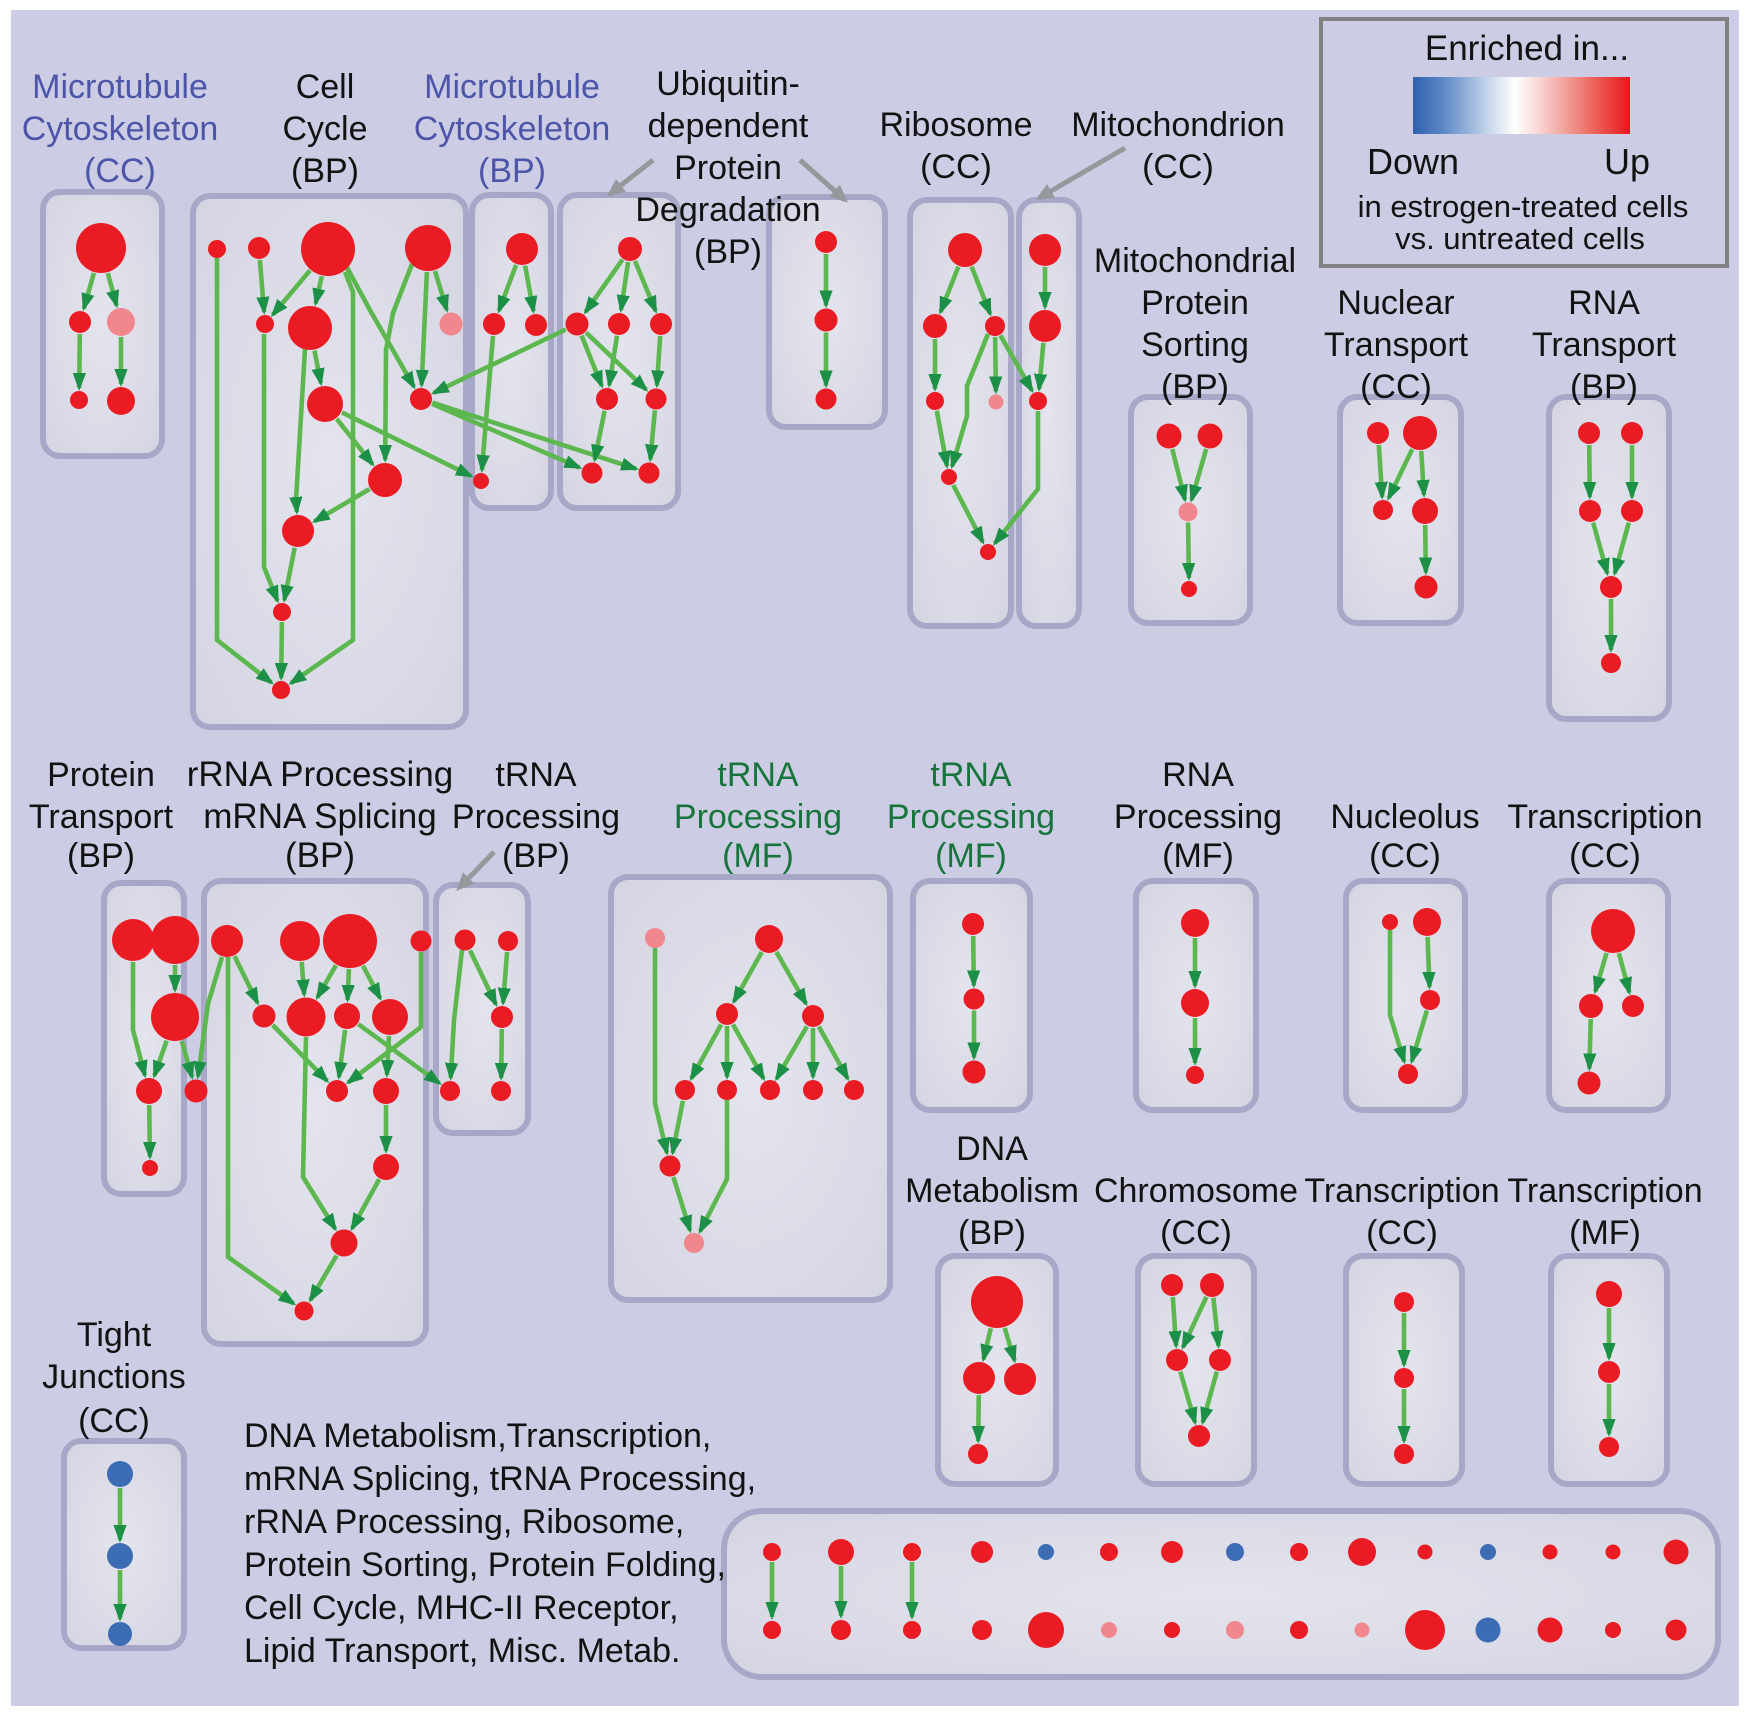  What do you see at coordinates (464, 1522) in the screenshot?
I see `svg-text: rRNA Processing, Ribosome,` at bounding box center [464, 1522].